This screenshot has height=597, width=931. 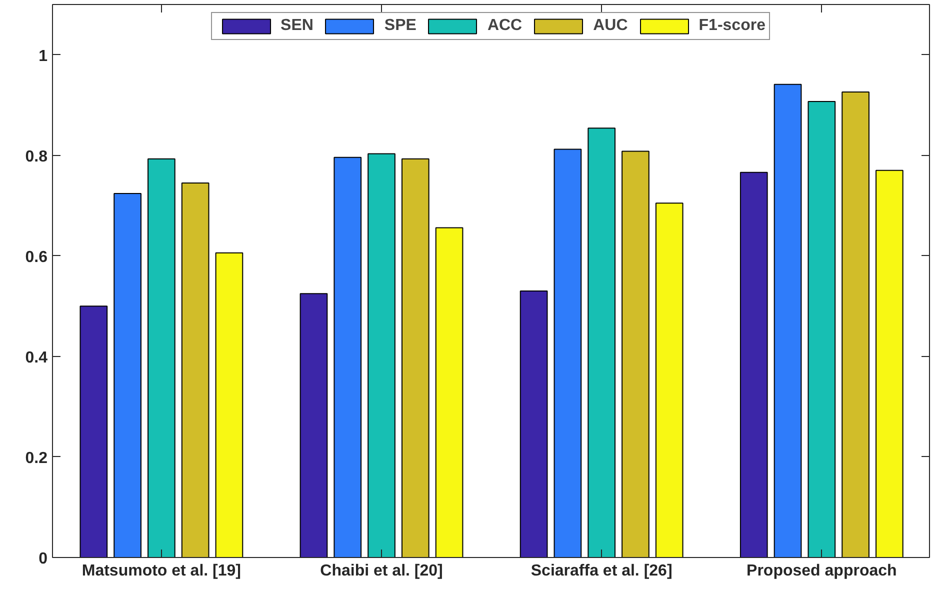 I want to click on y-tick-label: 0, so click(x=43, y=559).